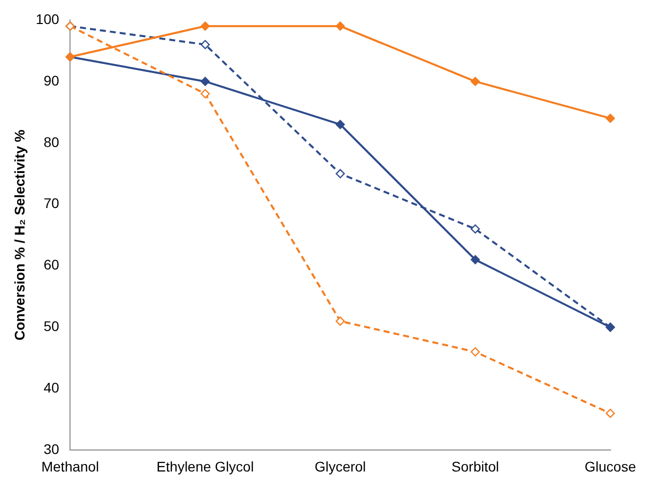 This screenshot has height=487, width=647. Describe the element at coordinates (610, 466) in the screenshot. I see `x-tick-label: Glucose` at that location.